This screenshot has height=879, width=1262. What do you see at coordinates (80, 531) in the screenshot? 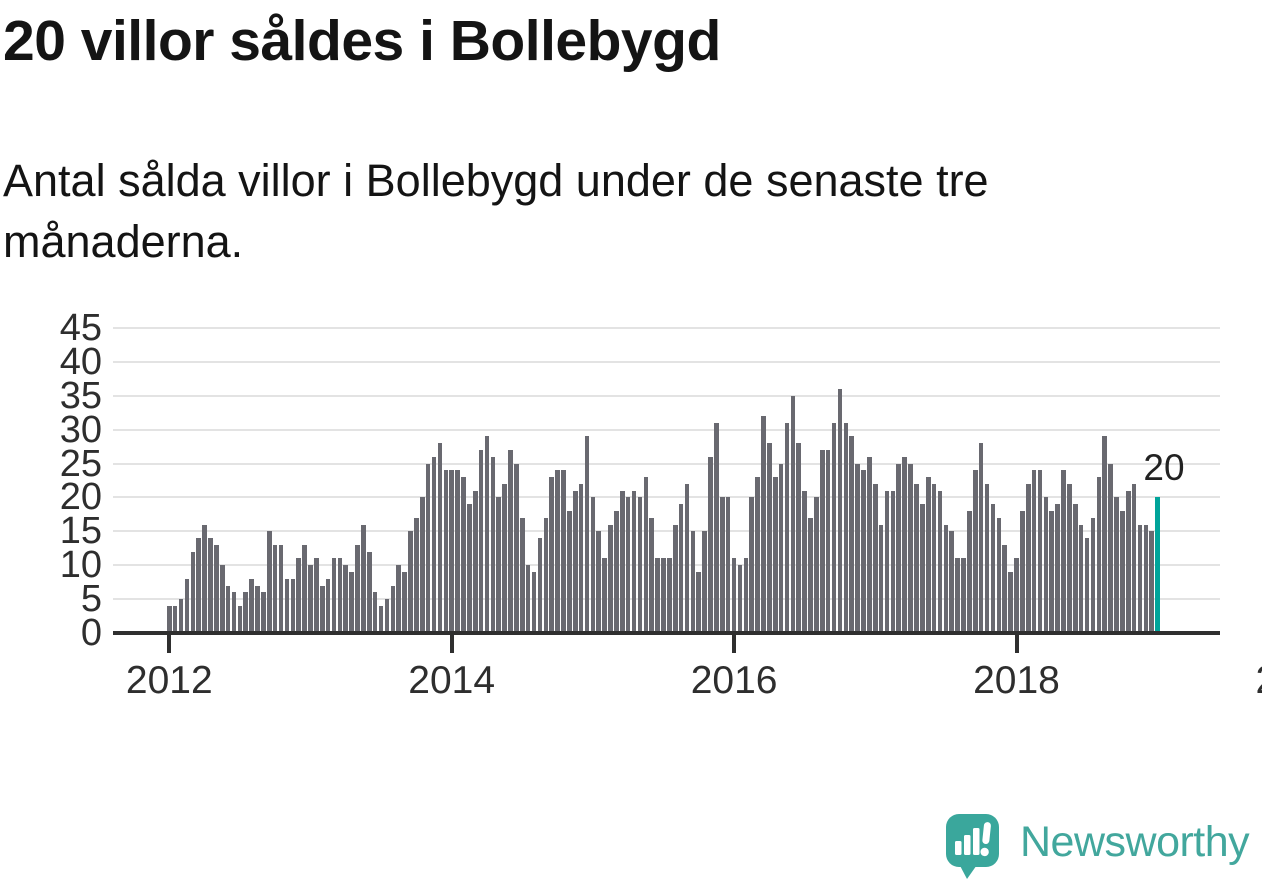
I see `y-axis-label: 15` at bounding box center [80, 531].